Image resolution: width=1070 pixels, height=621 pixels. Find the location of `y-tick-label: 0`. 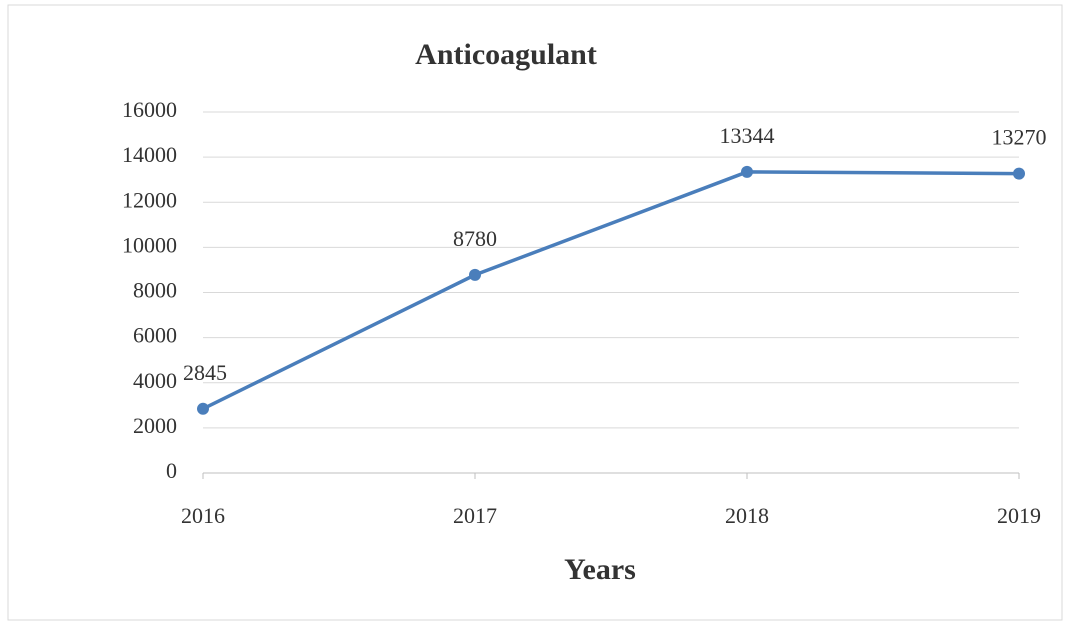

y-tick-label: 0 is located at coordinates (171, 470).